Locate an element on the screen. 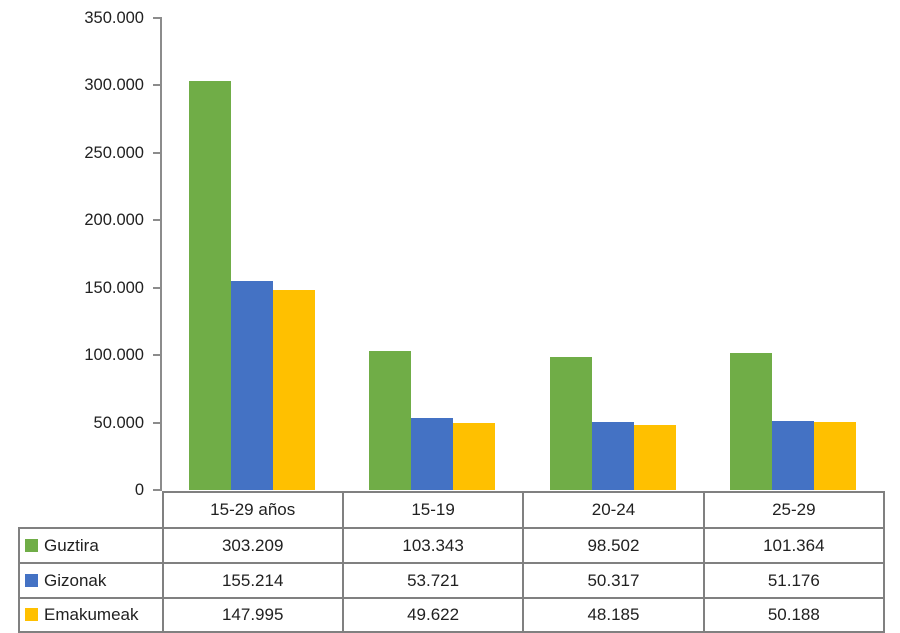  legend-label: Gizonak is located at coordinates (75, 580).